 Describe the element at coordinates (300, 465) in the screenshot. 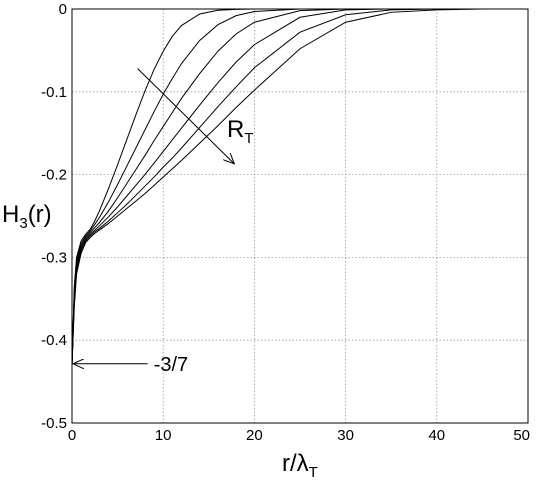

I see `x-axis-title: r/λT` at that location.